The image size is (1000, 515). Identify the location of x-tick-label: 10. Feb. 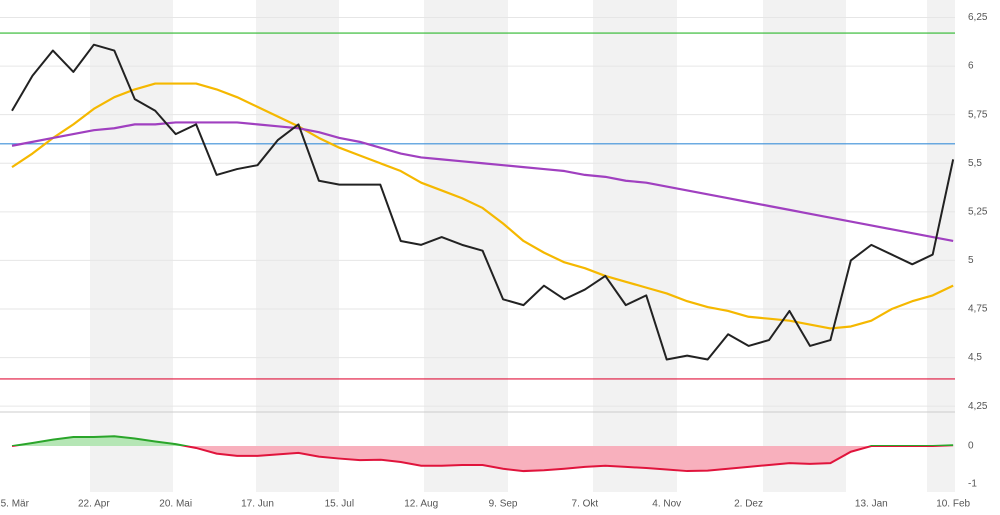
(953, 504).